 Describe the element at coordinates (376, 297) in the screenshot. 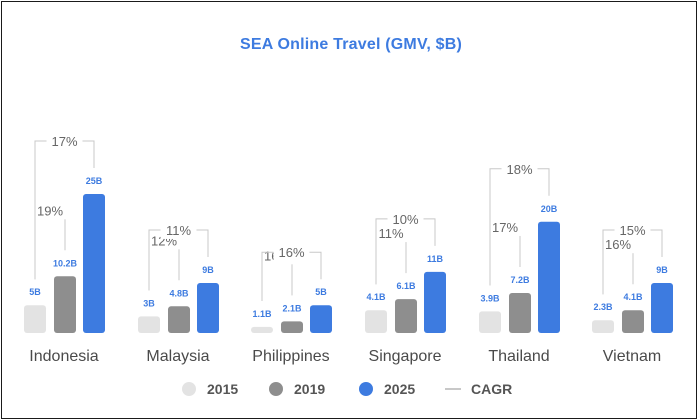

I see `value-label-singapore-2015: 4.1B` at that location.